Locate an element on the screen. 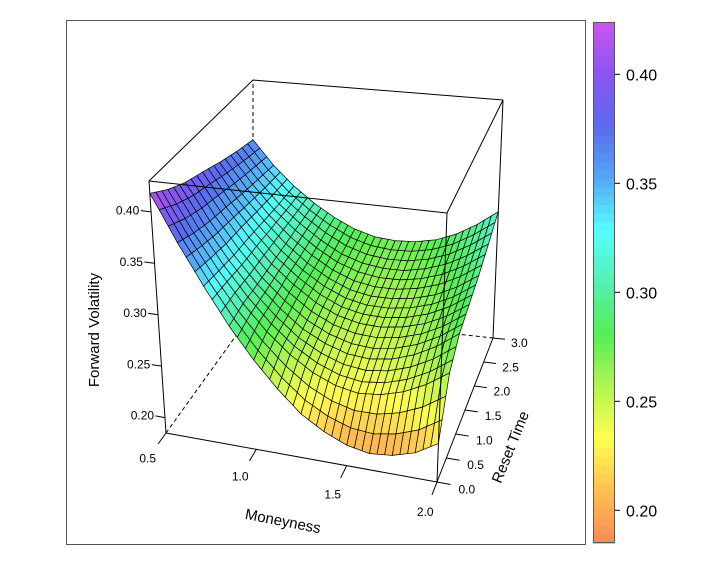 The height and width of the screenshot is (566, 720). y-tick-label: 2.5 is located at coordinates (510, 367).